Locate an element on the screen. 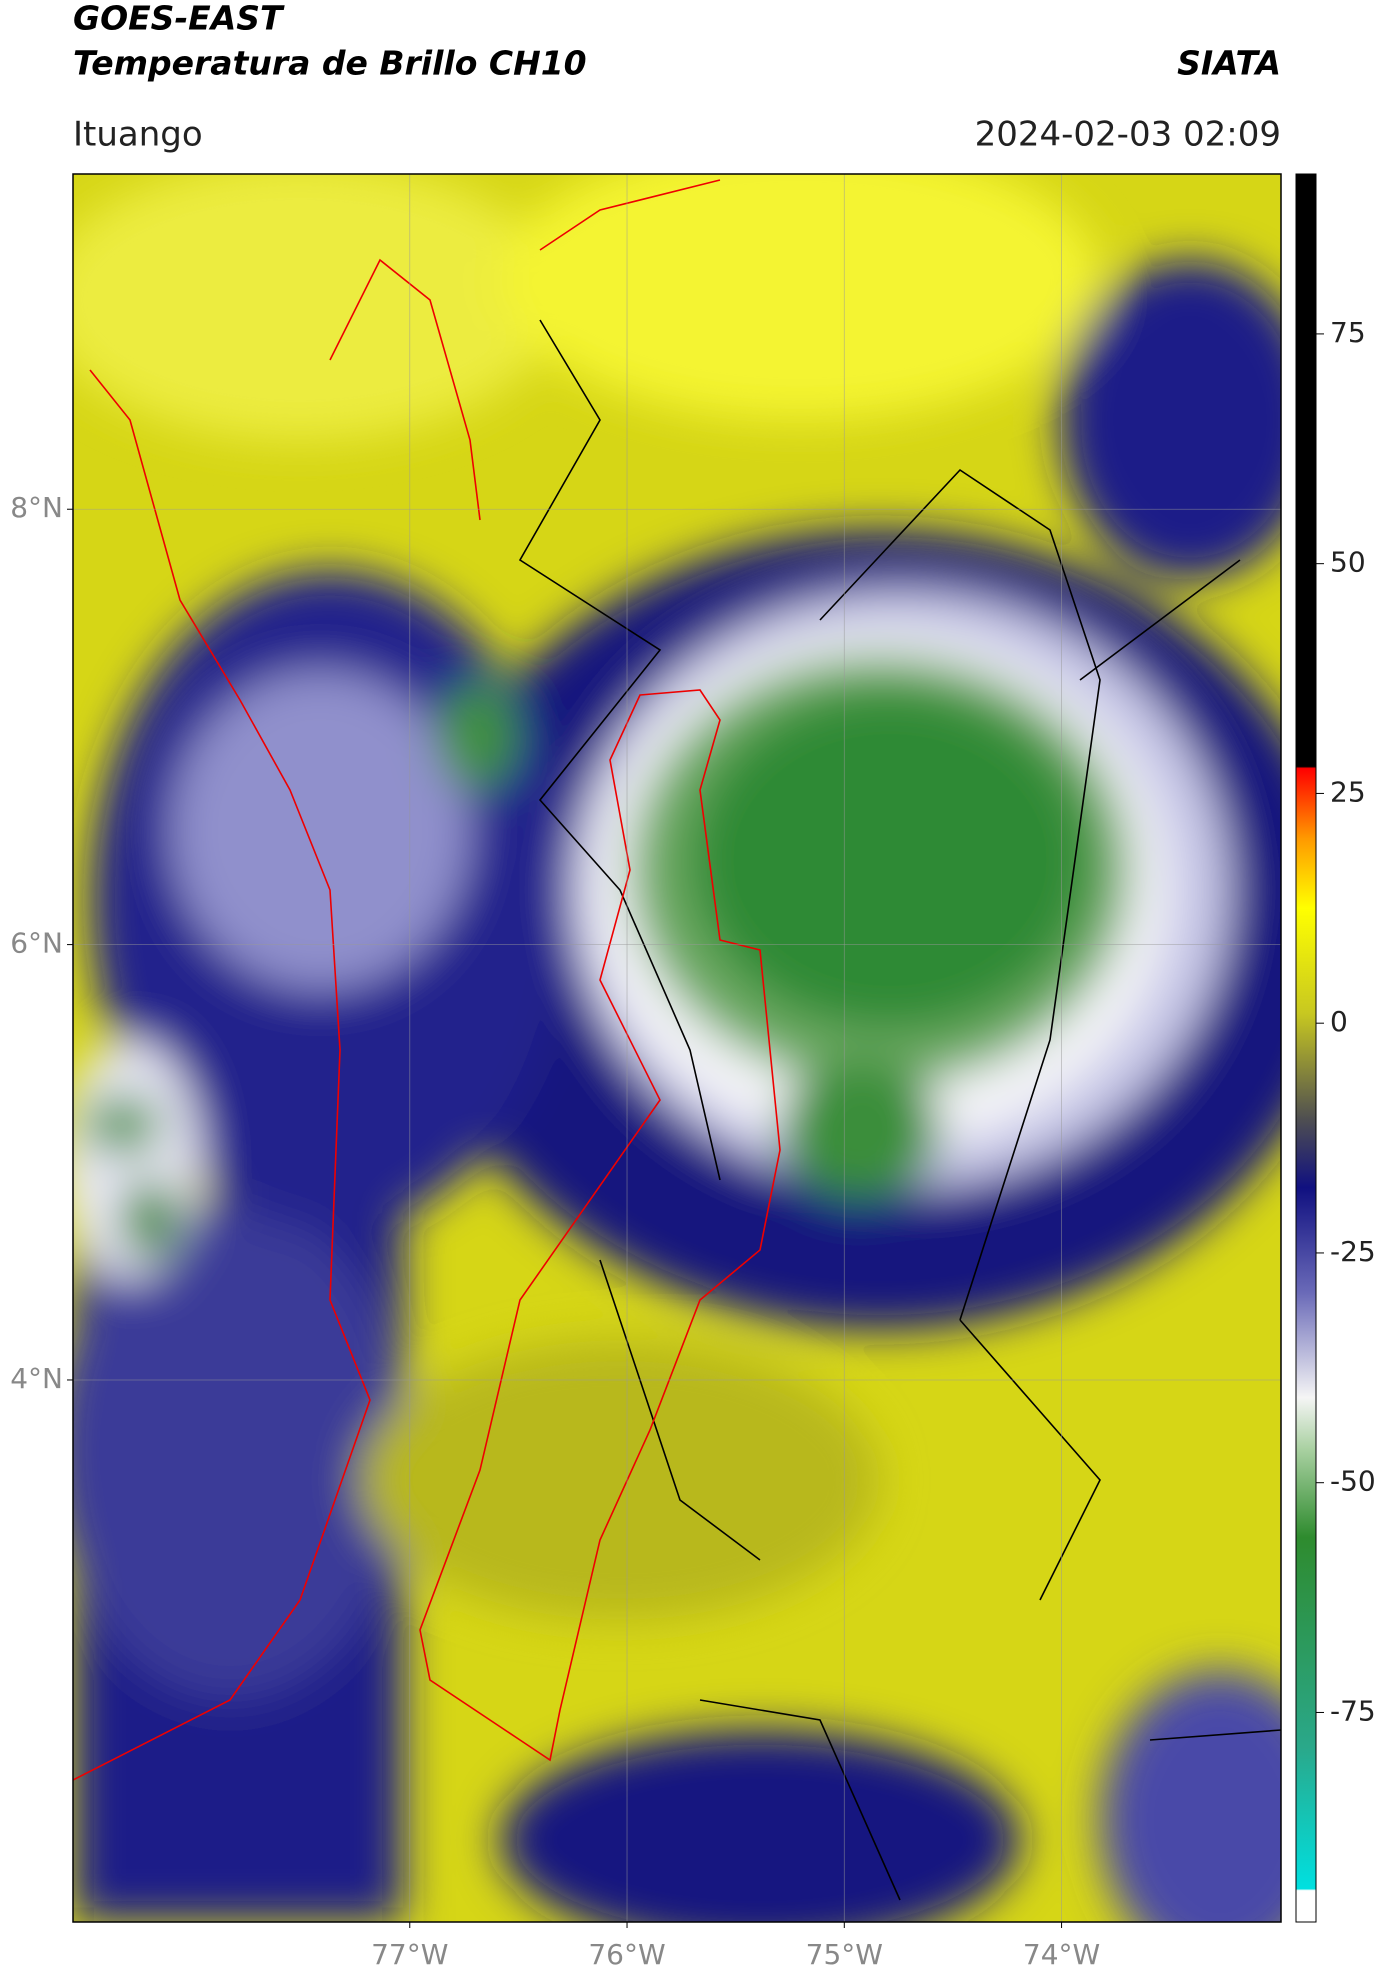 This screenshot has height=1981, width=1384. subtitle: Temperatura de Brillo CH10 is located at coordinates (330, 63).